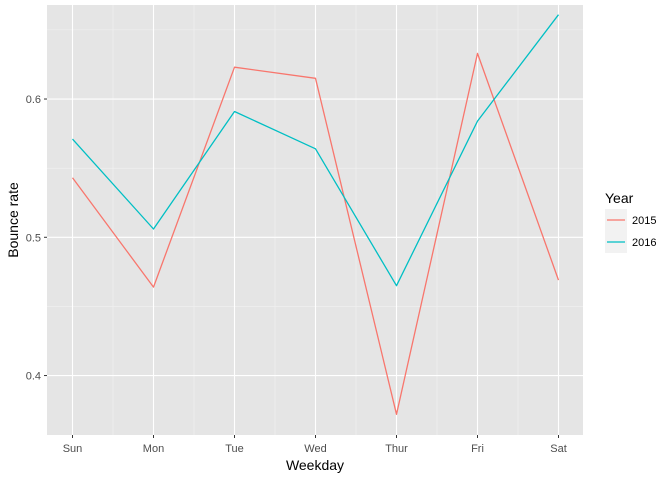 This screenshot has height=480, width=672. I want to click on y-axis-title: Bounce rate, so click(13, 220).